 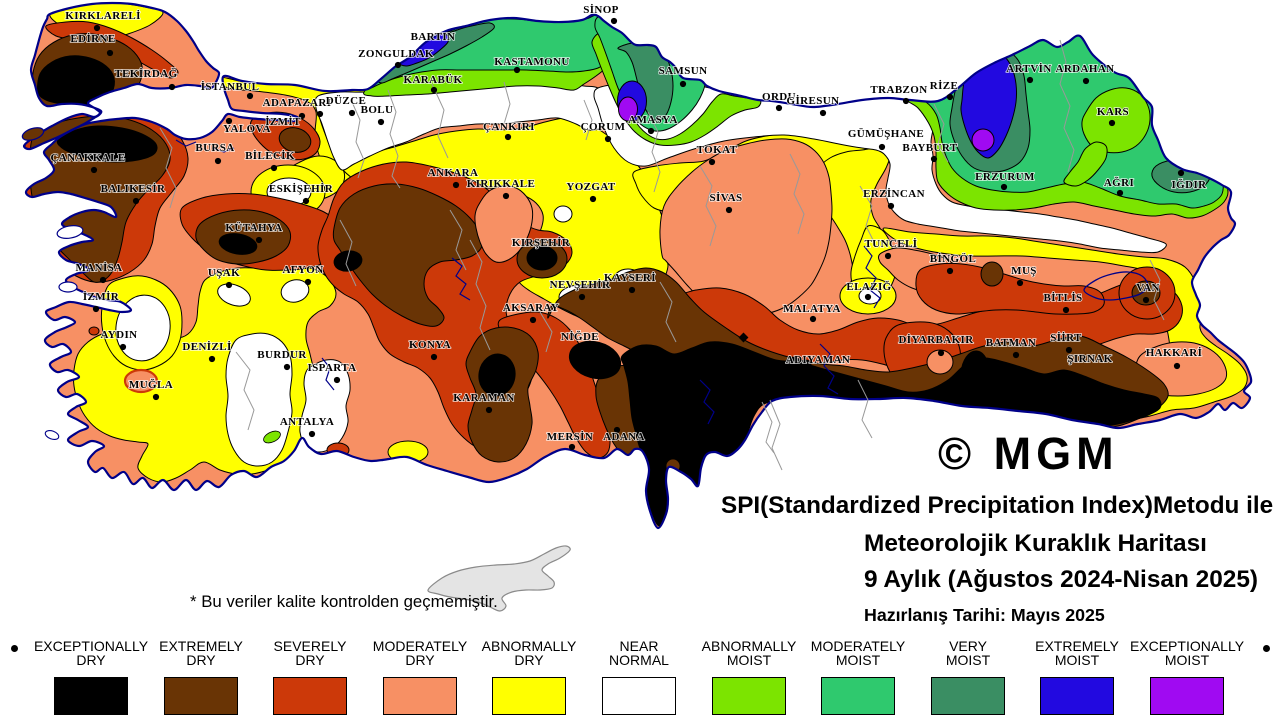 What do you see at coordinates (683, 71) in the screenshot?
I see `svg-text: SAMSUN` at bounding box center [683, 71].